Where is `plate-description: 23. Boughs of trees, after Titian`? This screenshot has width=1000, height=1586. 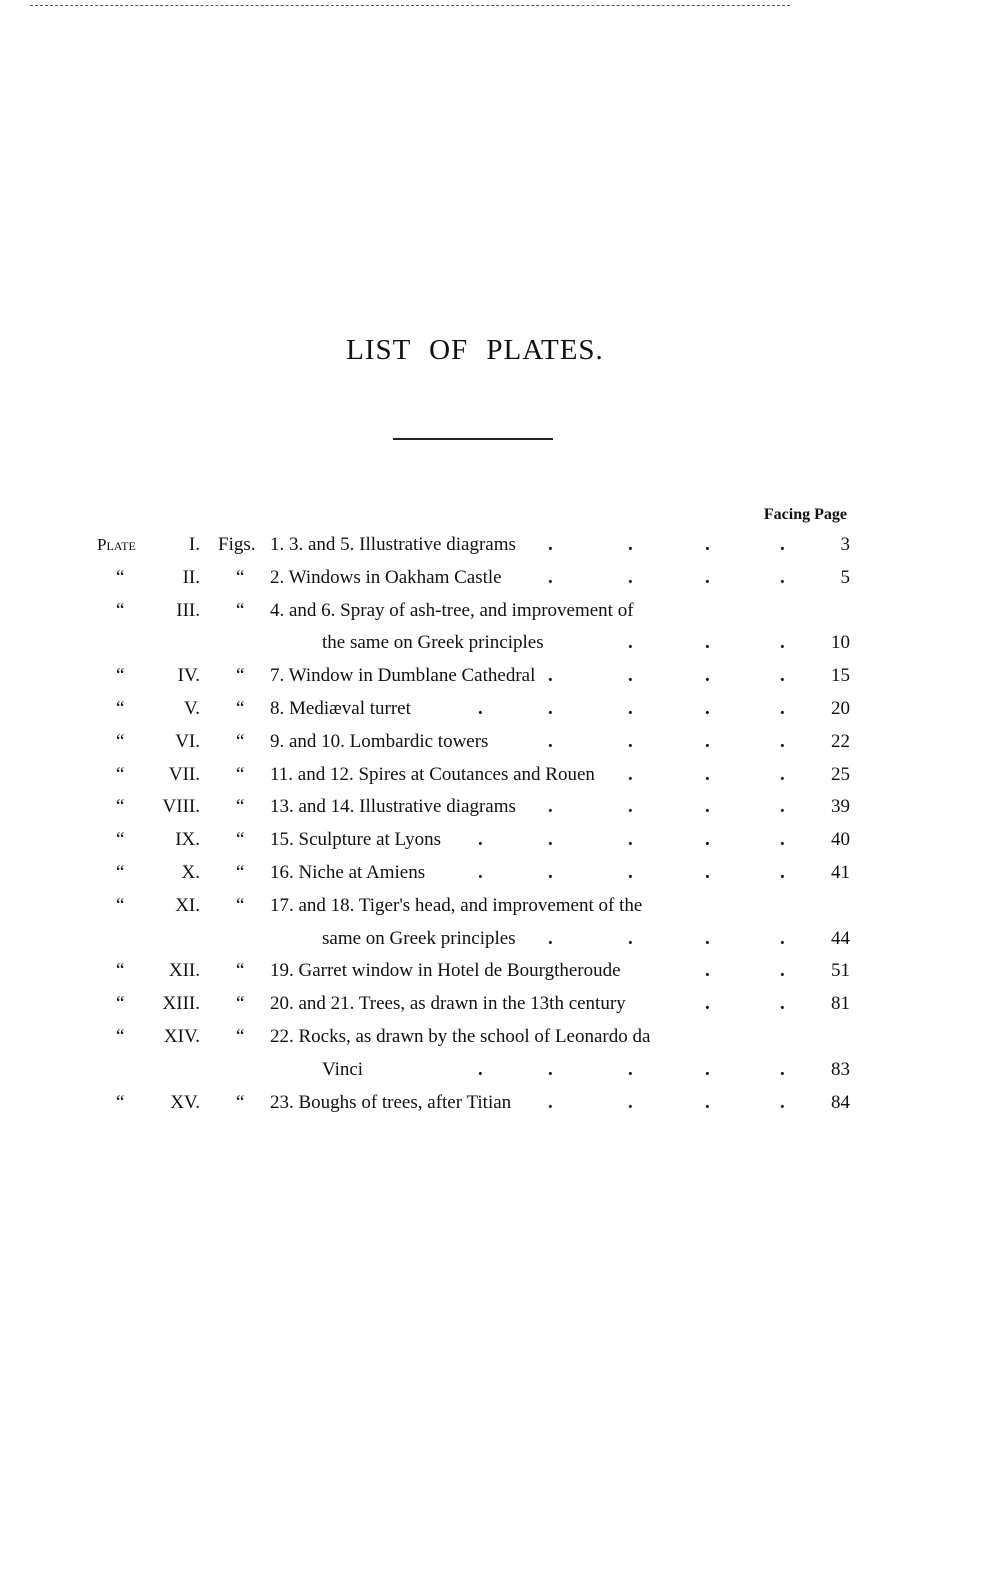
plate-description: 23. Boughs of trees, after Titian is located at coordinates (391, 1102).